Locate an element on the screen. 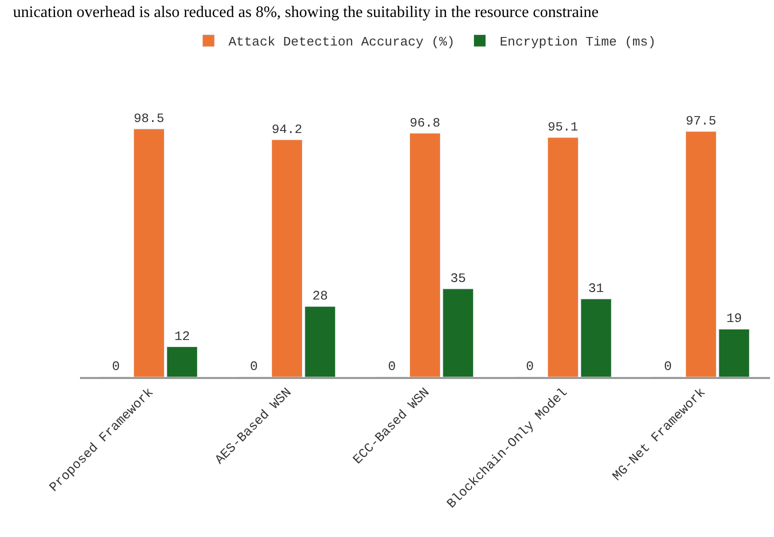  data-label: 95.1 is located at coordinates (563, 127).